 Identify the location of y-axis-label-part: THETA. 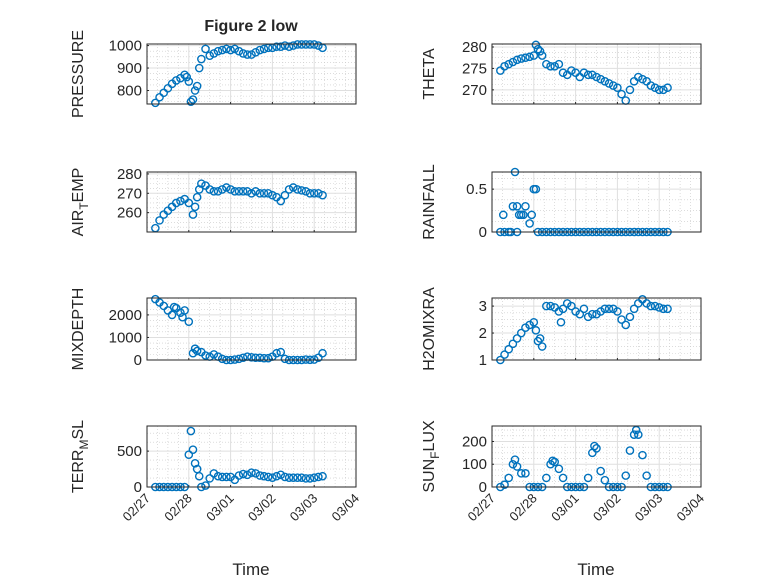
(429, 74).